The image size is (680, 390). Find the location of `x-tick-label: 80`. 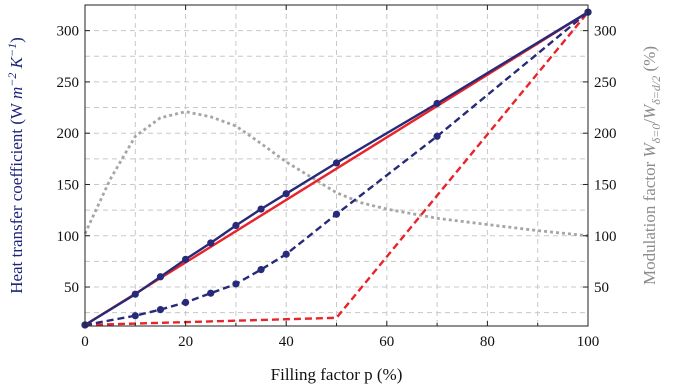

x-tick-label: 80 is located at coordinates (487, 342).